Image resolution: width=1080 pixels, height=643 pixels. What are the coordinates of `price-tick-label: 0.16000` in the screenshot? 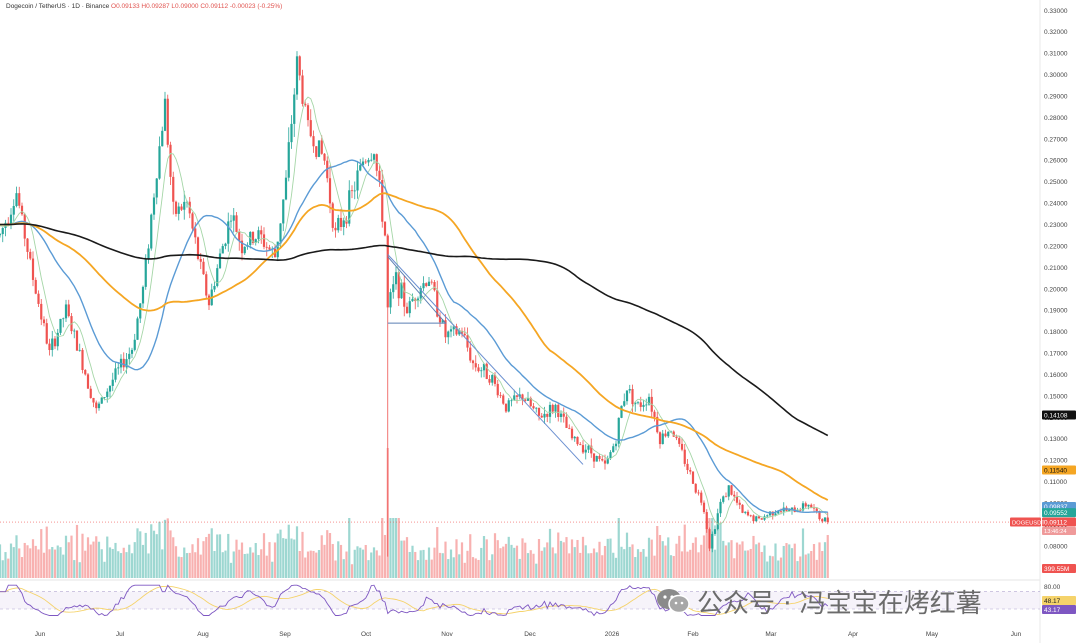 It's located at (1056, 375).